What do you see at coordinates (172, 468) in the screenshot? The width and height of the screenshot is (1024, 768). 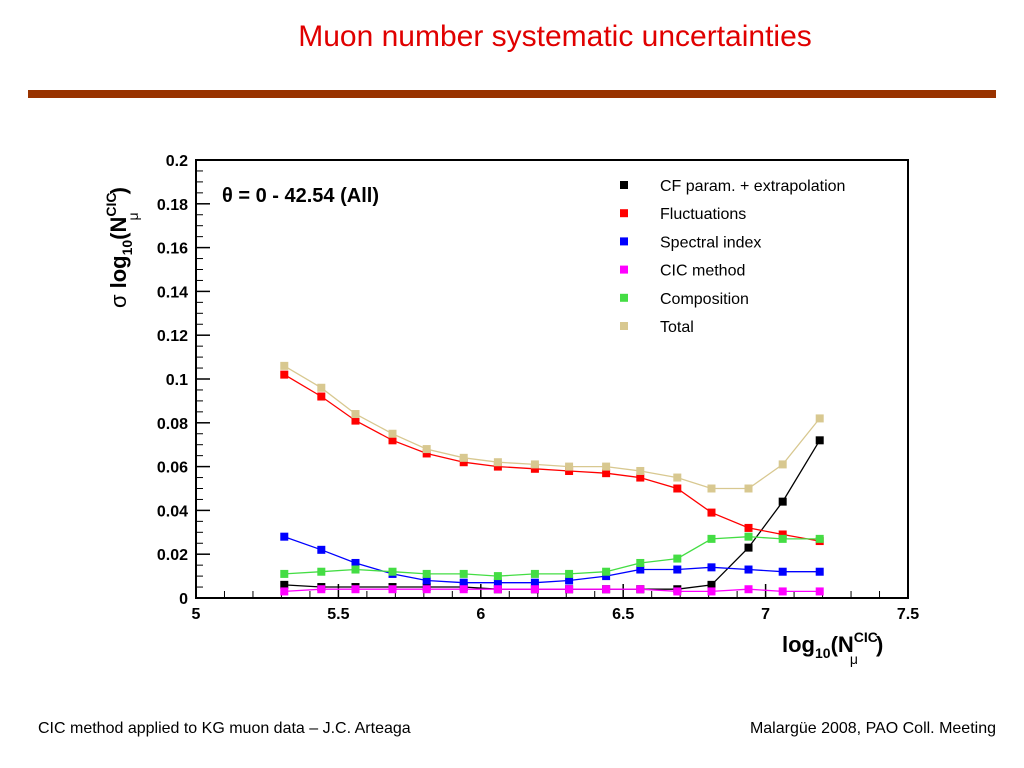 I see `y-tick-label: 0.06` at bounding box center [172, 468].